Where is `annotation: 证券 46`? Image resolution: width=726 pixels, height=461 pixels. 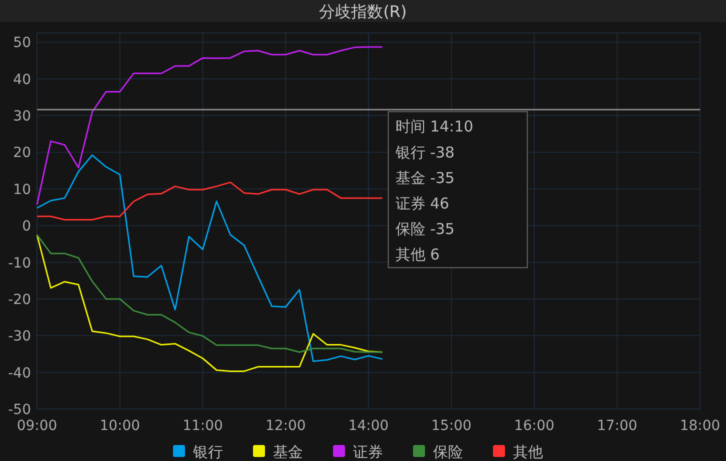 annotation: 证券 46 is located at coordinates (422, 203).